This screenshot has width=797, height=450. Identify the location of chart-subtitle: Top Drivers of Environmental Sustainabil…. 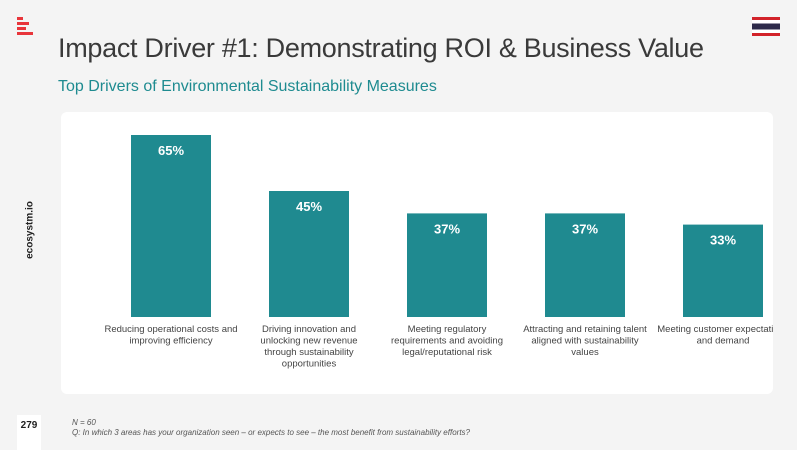
(247, 86).